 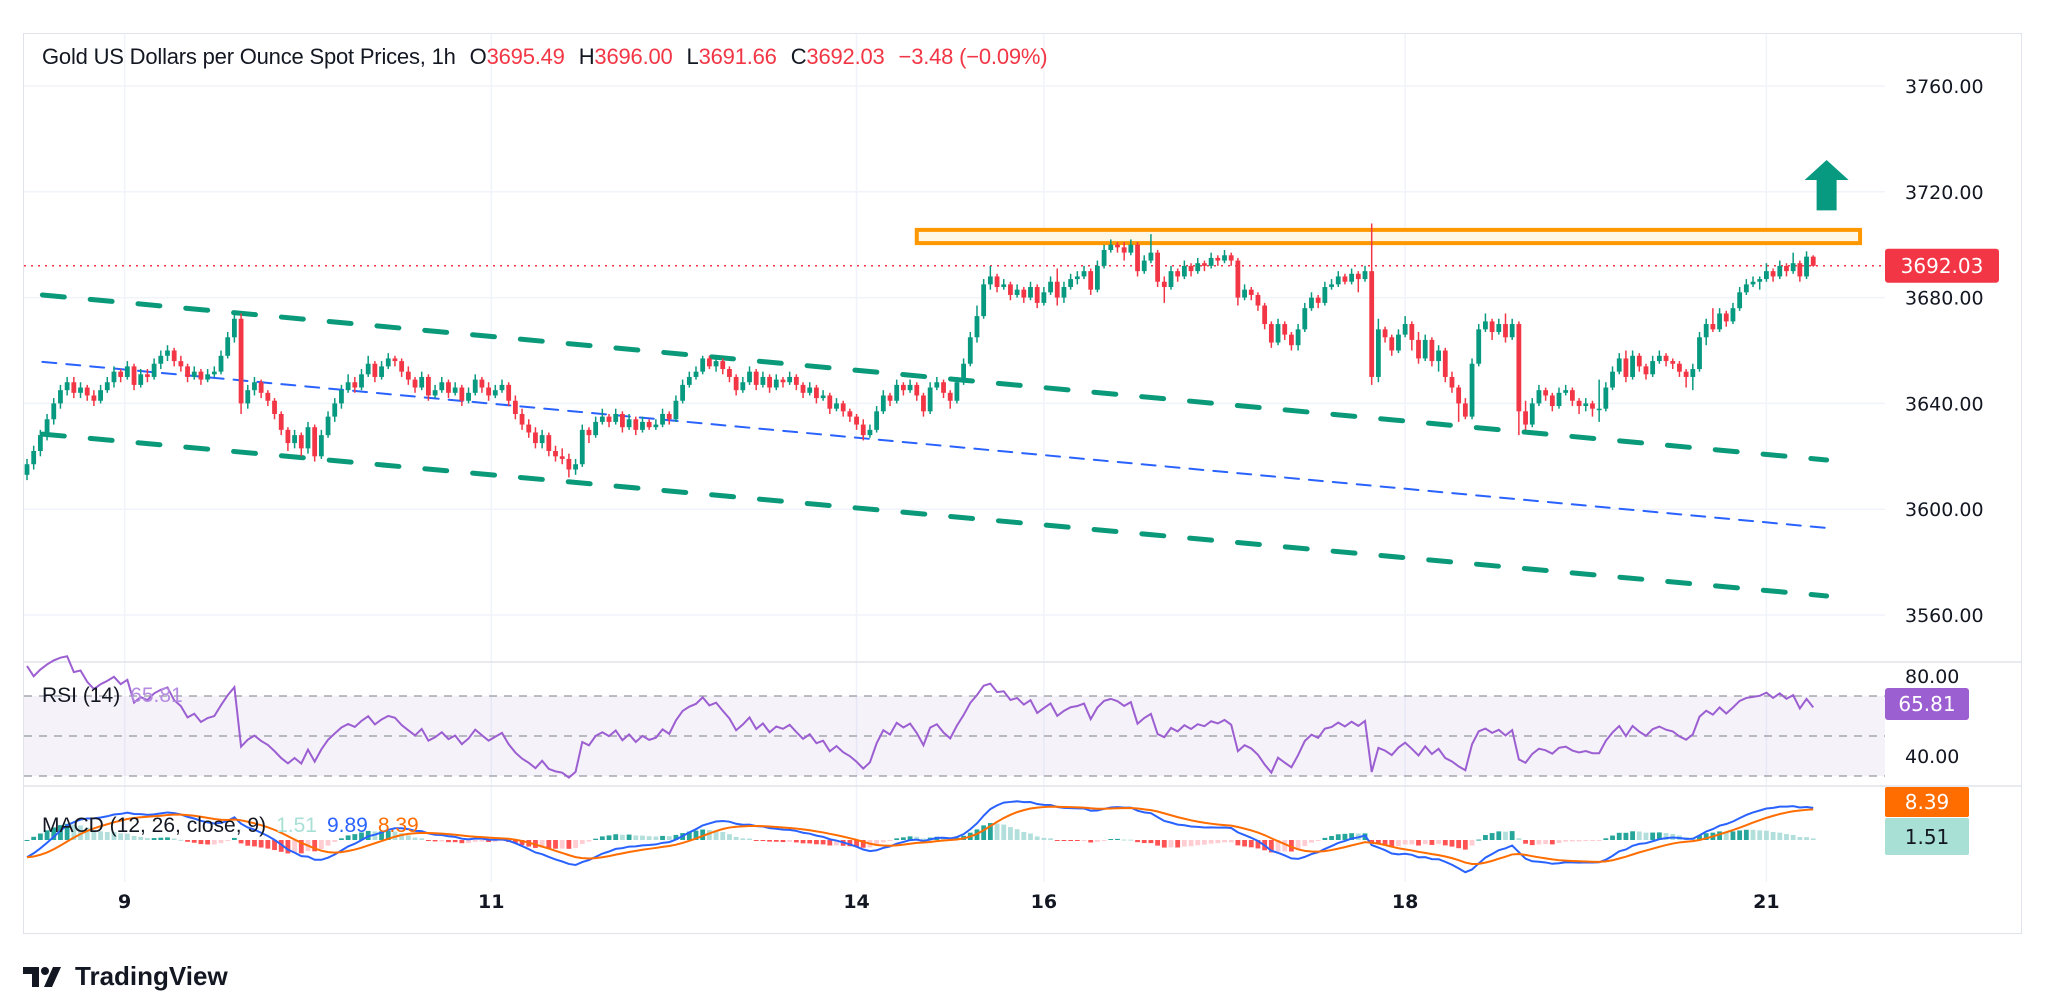 I want to click on high-label: H, so click(x=586, y=56).